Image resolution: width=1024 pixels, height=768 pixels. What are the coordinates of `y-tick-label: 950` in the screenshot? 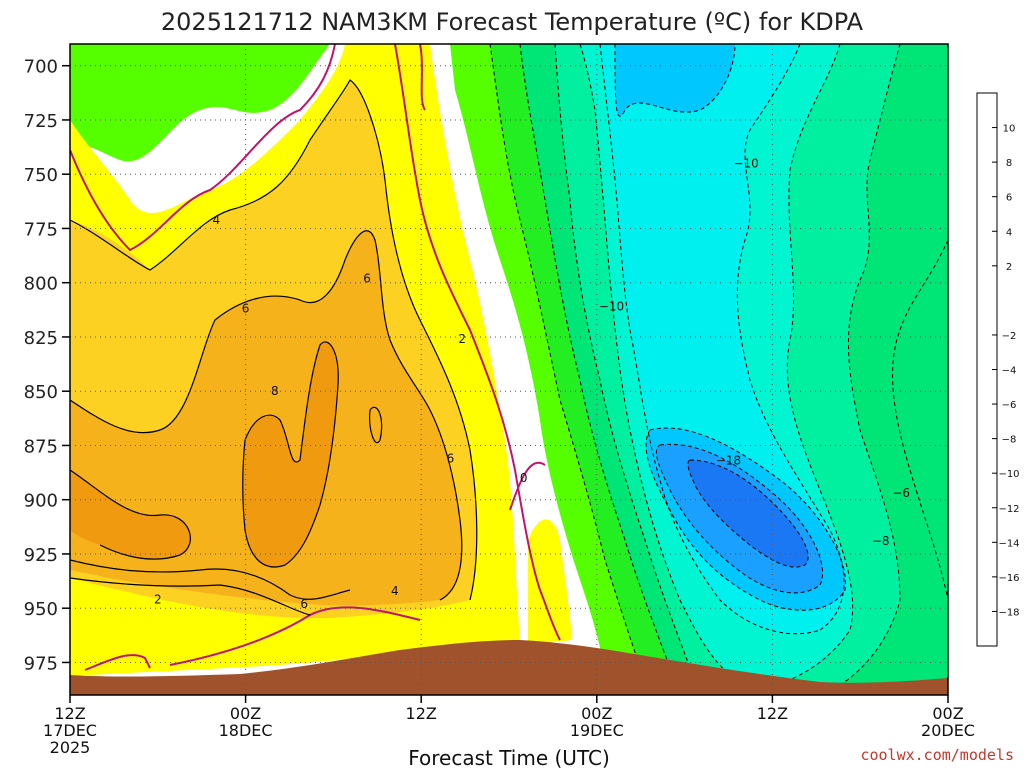 It's located at (41, 609).